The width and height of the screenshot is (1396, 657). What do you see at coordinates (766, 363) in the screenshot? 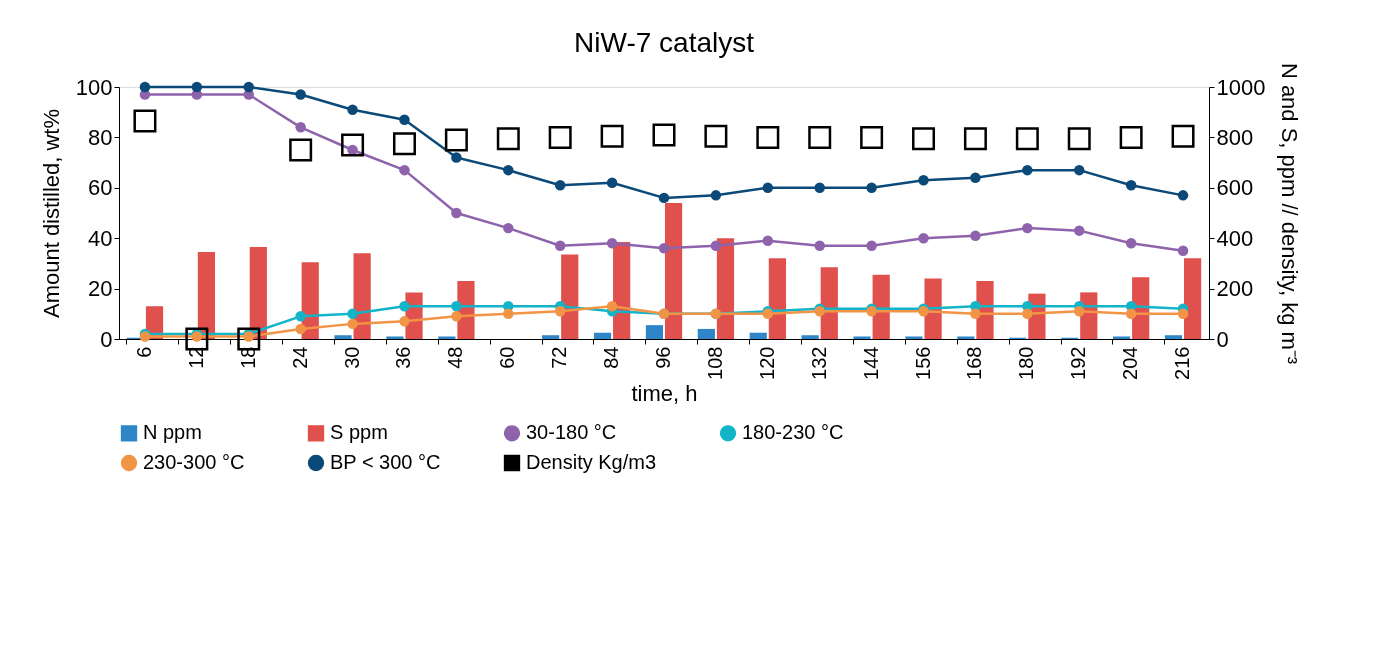
I see `x-tick-label: 120` at bounding box center [766, 363].